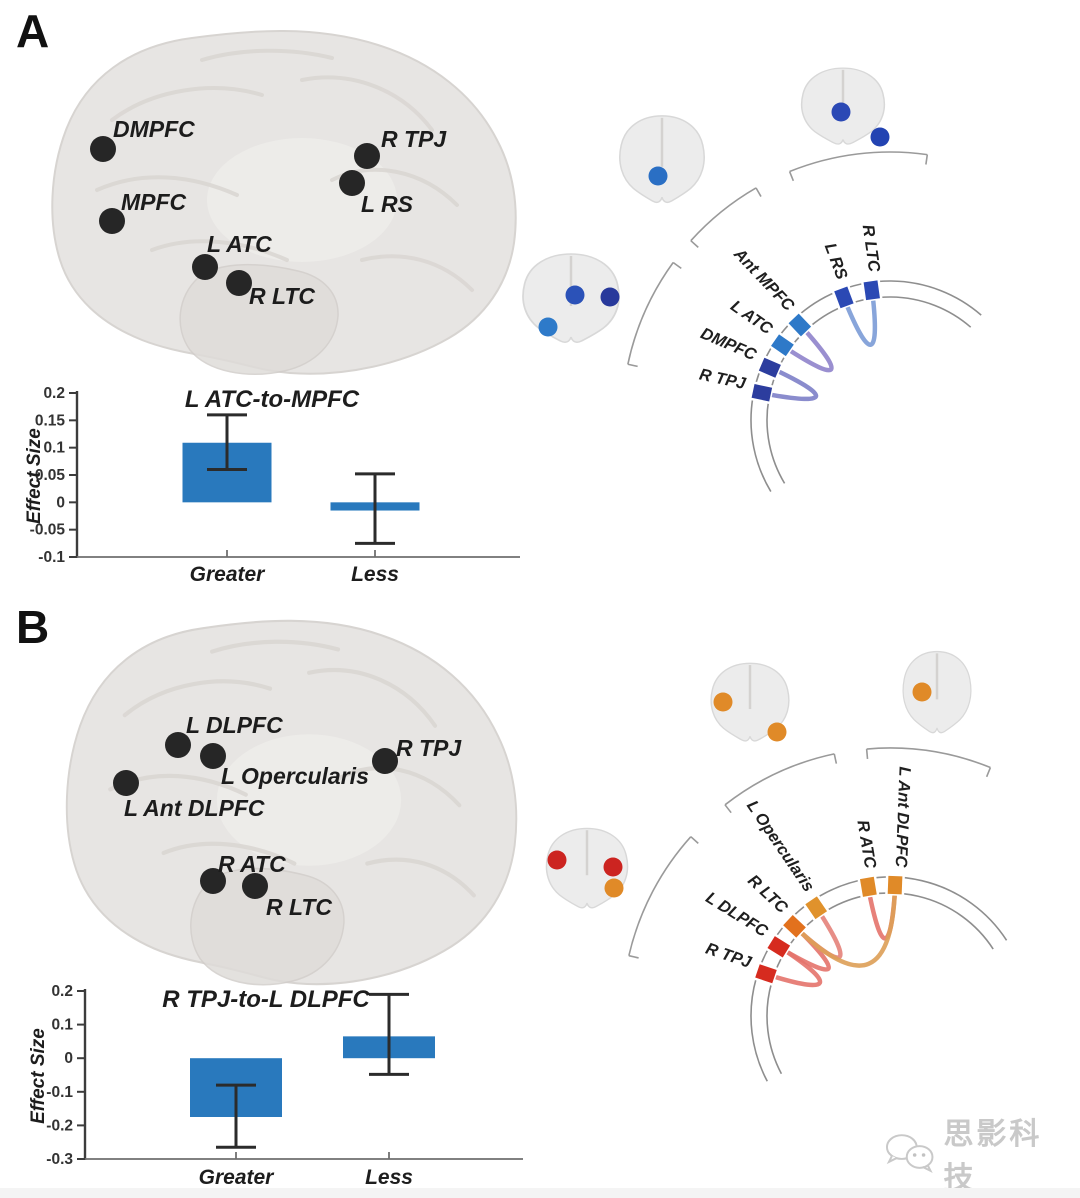 The height and width of the screenshot is (1198, 1080). I want to click on node-square-R-ATC, so click(868, 886).